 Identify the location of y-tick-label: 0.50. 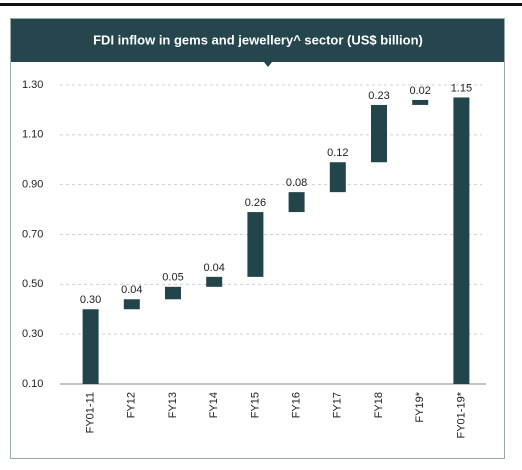
(32, 284).